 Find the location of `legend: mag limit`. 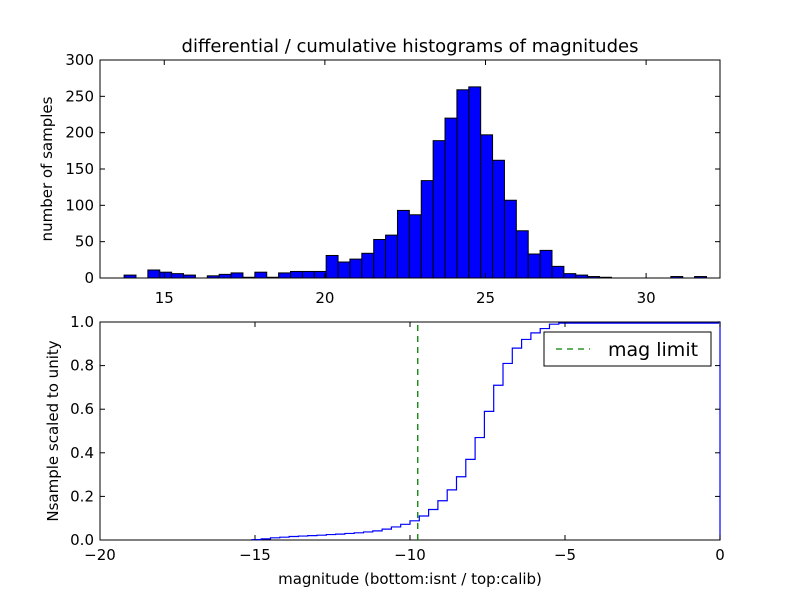

legend: mag limit is located at coordinates (627, 349).